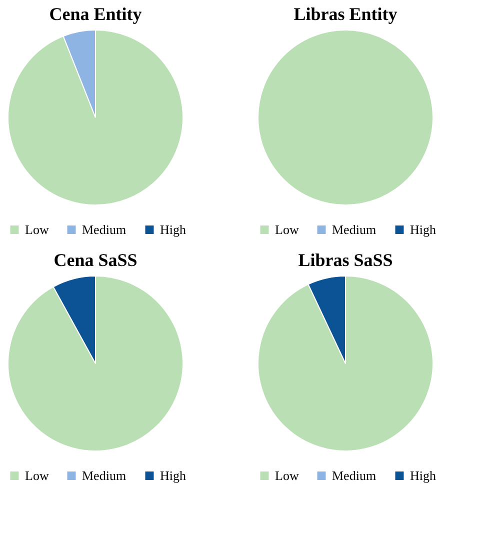 The height and width of the screenshot is (551, 478). I want to click on chart-title: Libras Entity, so click(346, 14).